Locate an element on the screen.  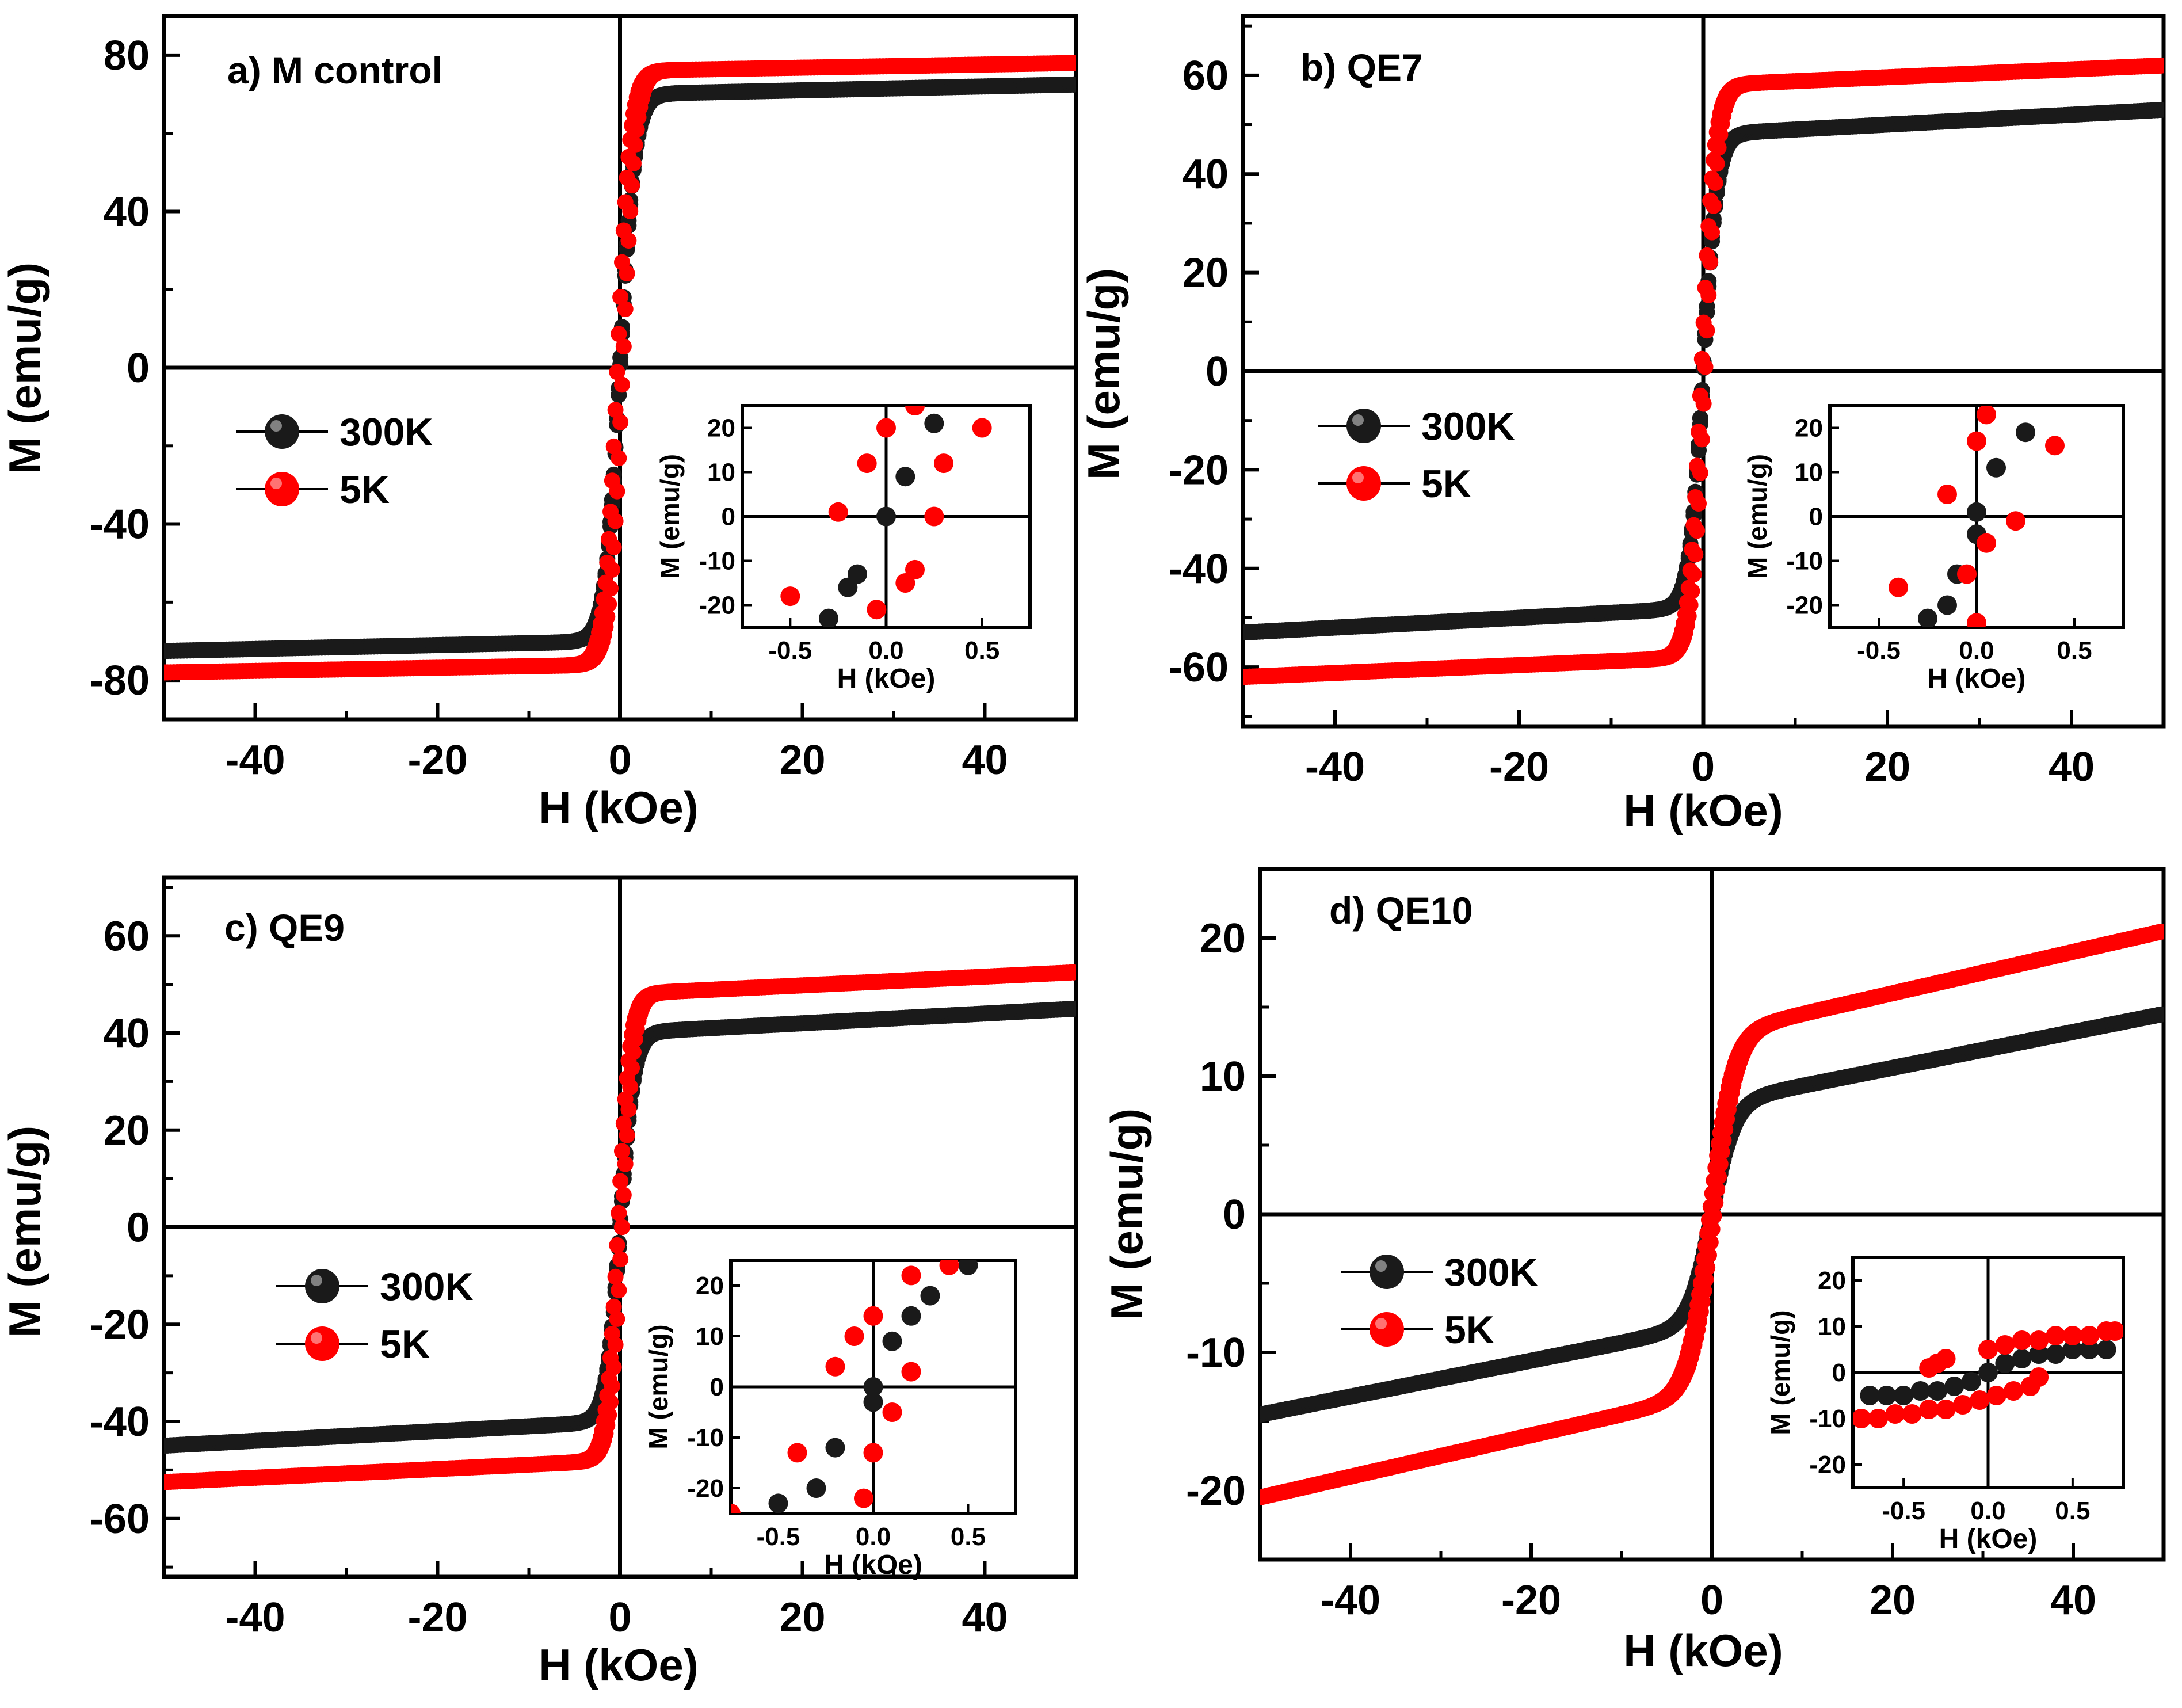
y-tick-label: -40 is located at coordinates (1199, 569).